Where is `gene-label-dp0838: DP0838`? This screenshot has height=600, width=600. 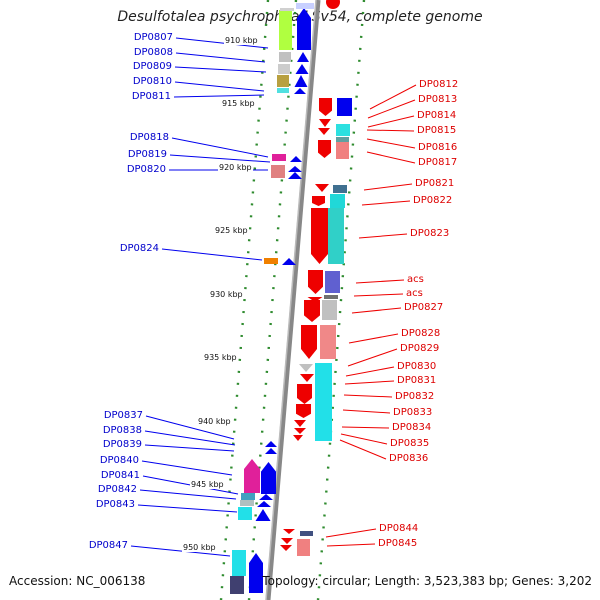
gene-label-dp0838: DP0838 is located at coordinates (122, 430).